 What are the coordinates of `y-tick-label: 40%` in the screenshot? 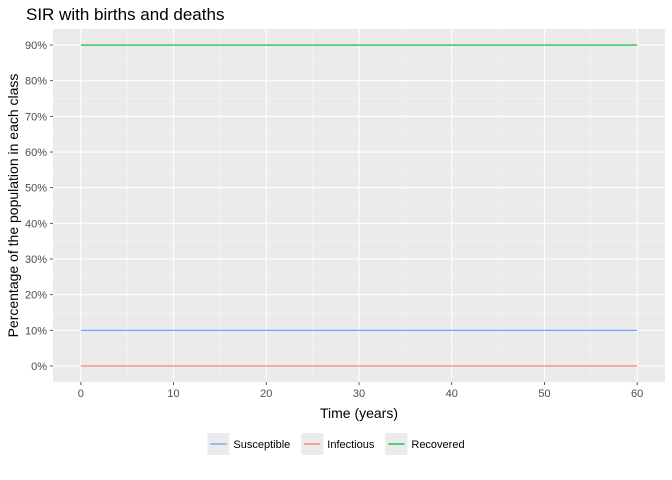 It's located at (36, 224).